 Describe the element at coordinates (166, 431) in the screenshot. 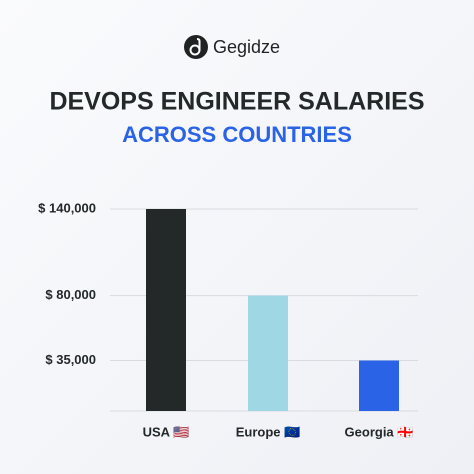

I see `x-tick-label: USA 🇺🇸` at that location.